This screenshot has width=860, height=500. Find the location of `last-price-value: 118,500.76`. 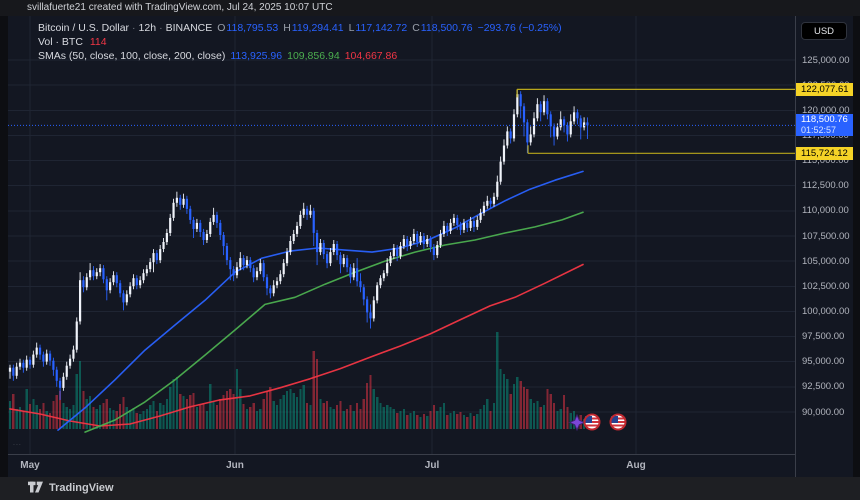

last-price-value: 118,500.76 is located at coordinates (824, 120).